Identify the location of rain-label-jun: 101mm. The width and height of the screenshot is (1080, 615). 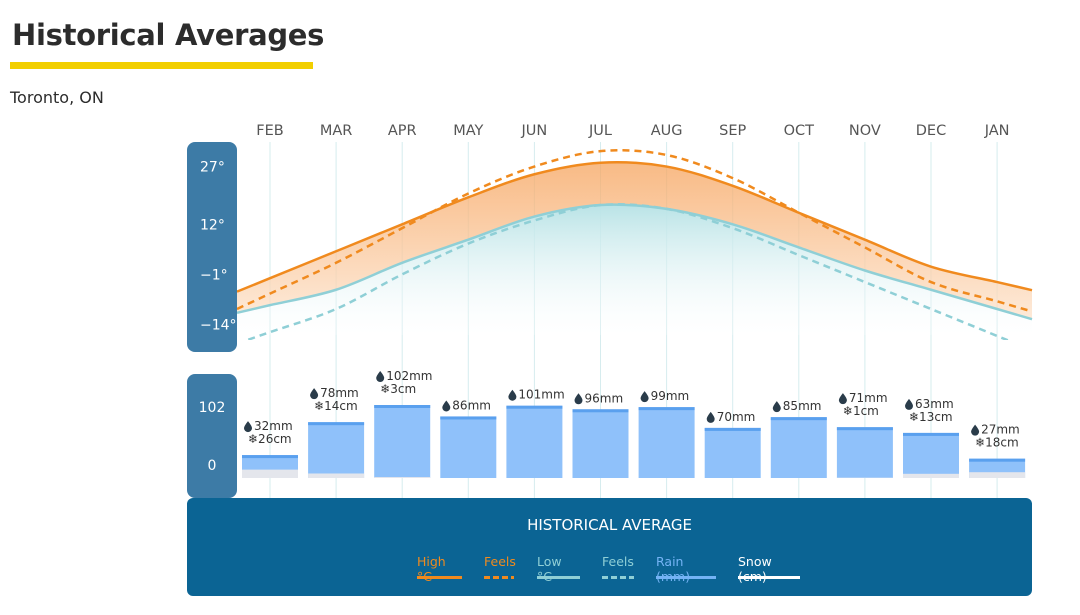
(536, 395).